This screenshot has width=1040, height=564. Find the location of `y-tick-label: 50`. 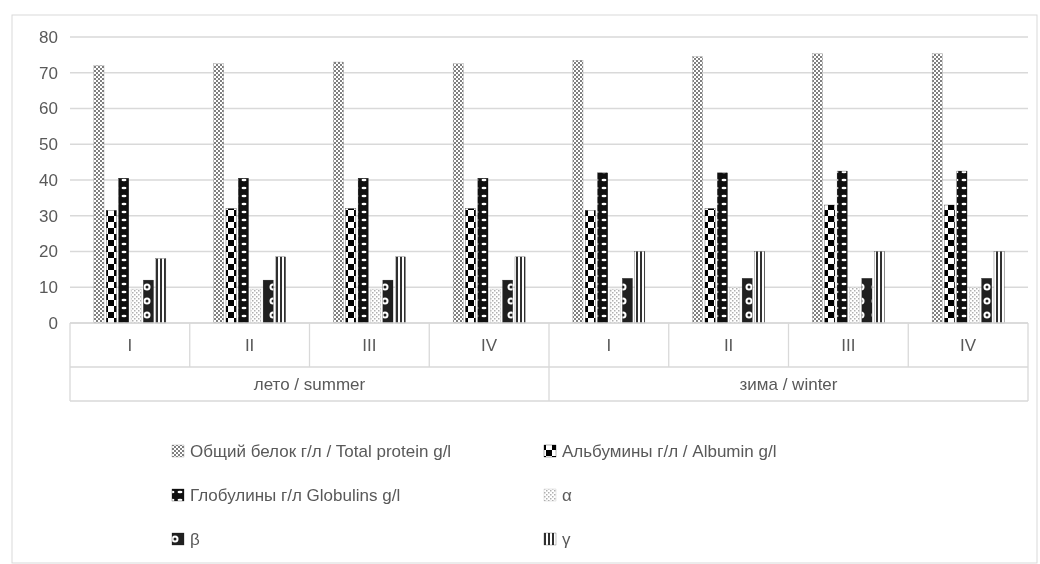

y-tick-label: 50 is located at coordinates (48, 145).